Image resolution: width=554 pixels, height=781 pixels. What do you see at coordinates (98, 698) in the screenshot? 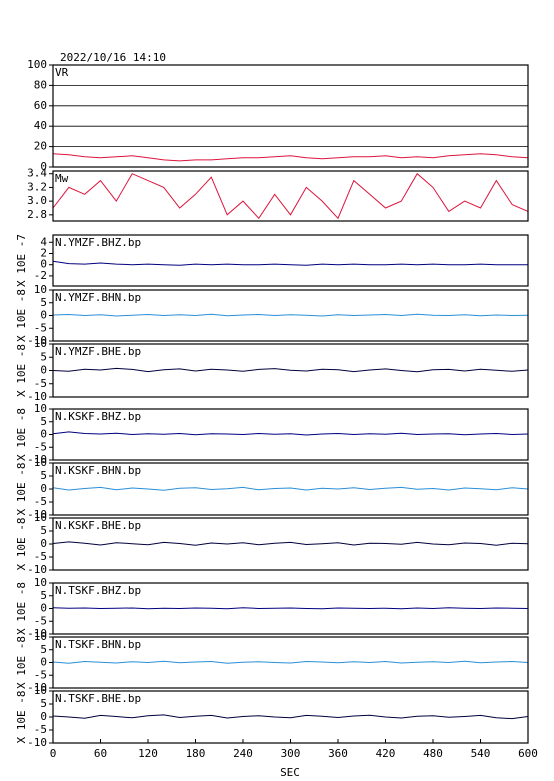
I see `panel-label: N.TSKF.BHE.bp` at bounding box center [98, 698].